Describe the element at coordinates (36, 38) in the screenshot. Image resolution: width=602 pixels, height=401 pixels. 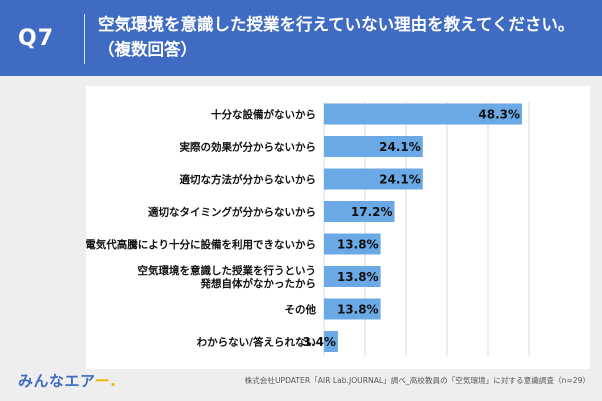
I see `question-number: Q7` at that location.